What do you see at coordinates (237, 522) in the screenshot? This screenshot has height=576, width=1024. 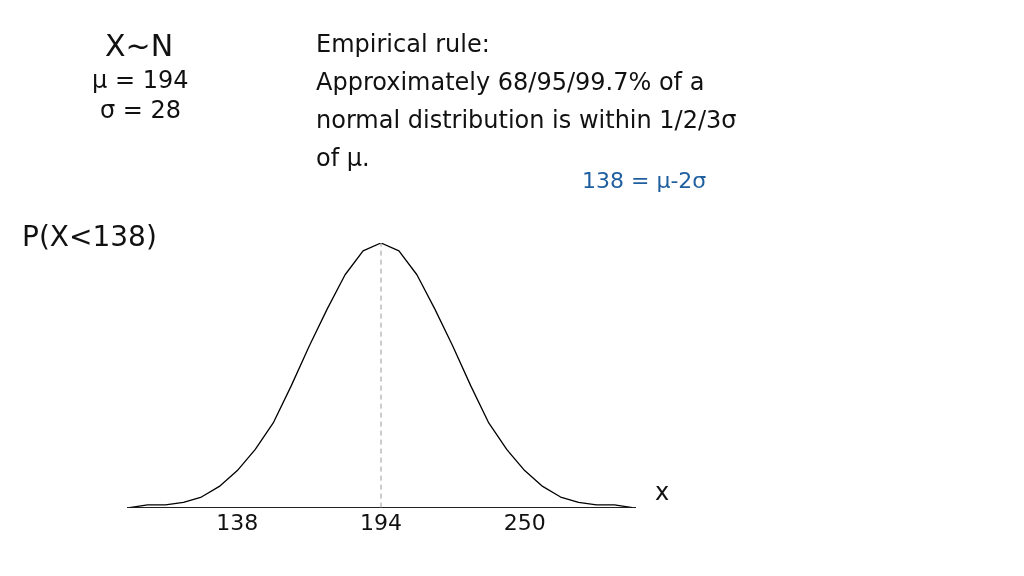 I see `x-tick-label: 138` at bounding box center [237, 522].